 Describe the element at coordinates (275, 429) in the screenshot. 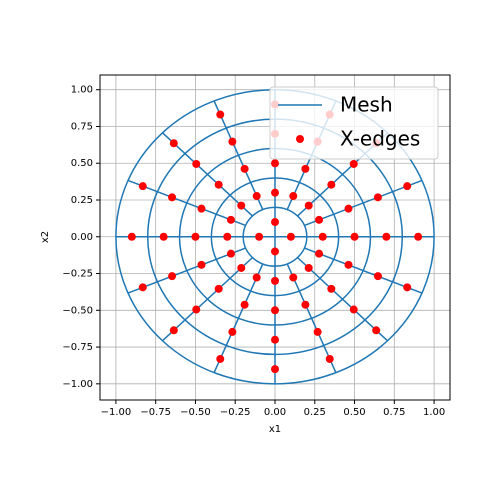

I see `x-axis-label: x1` at that location.